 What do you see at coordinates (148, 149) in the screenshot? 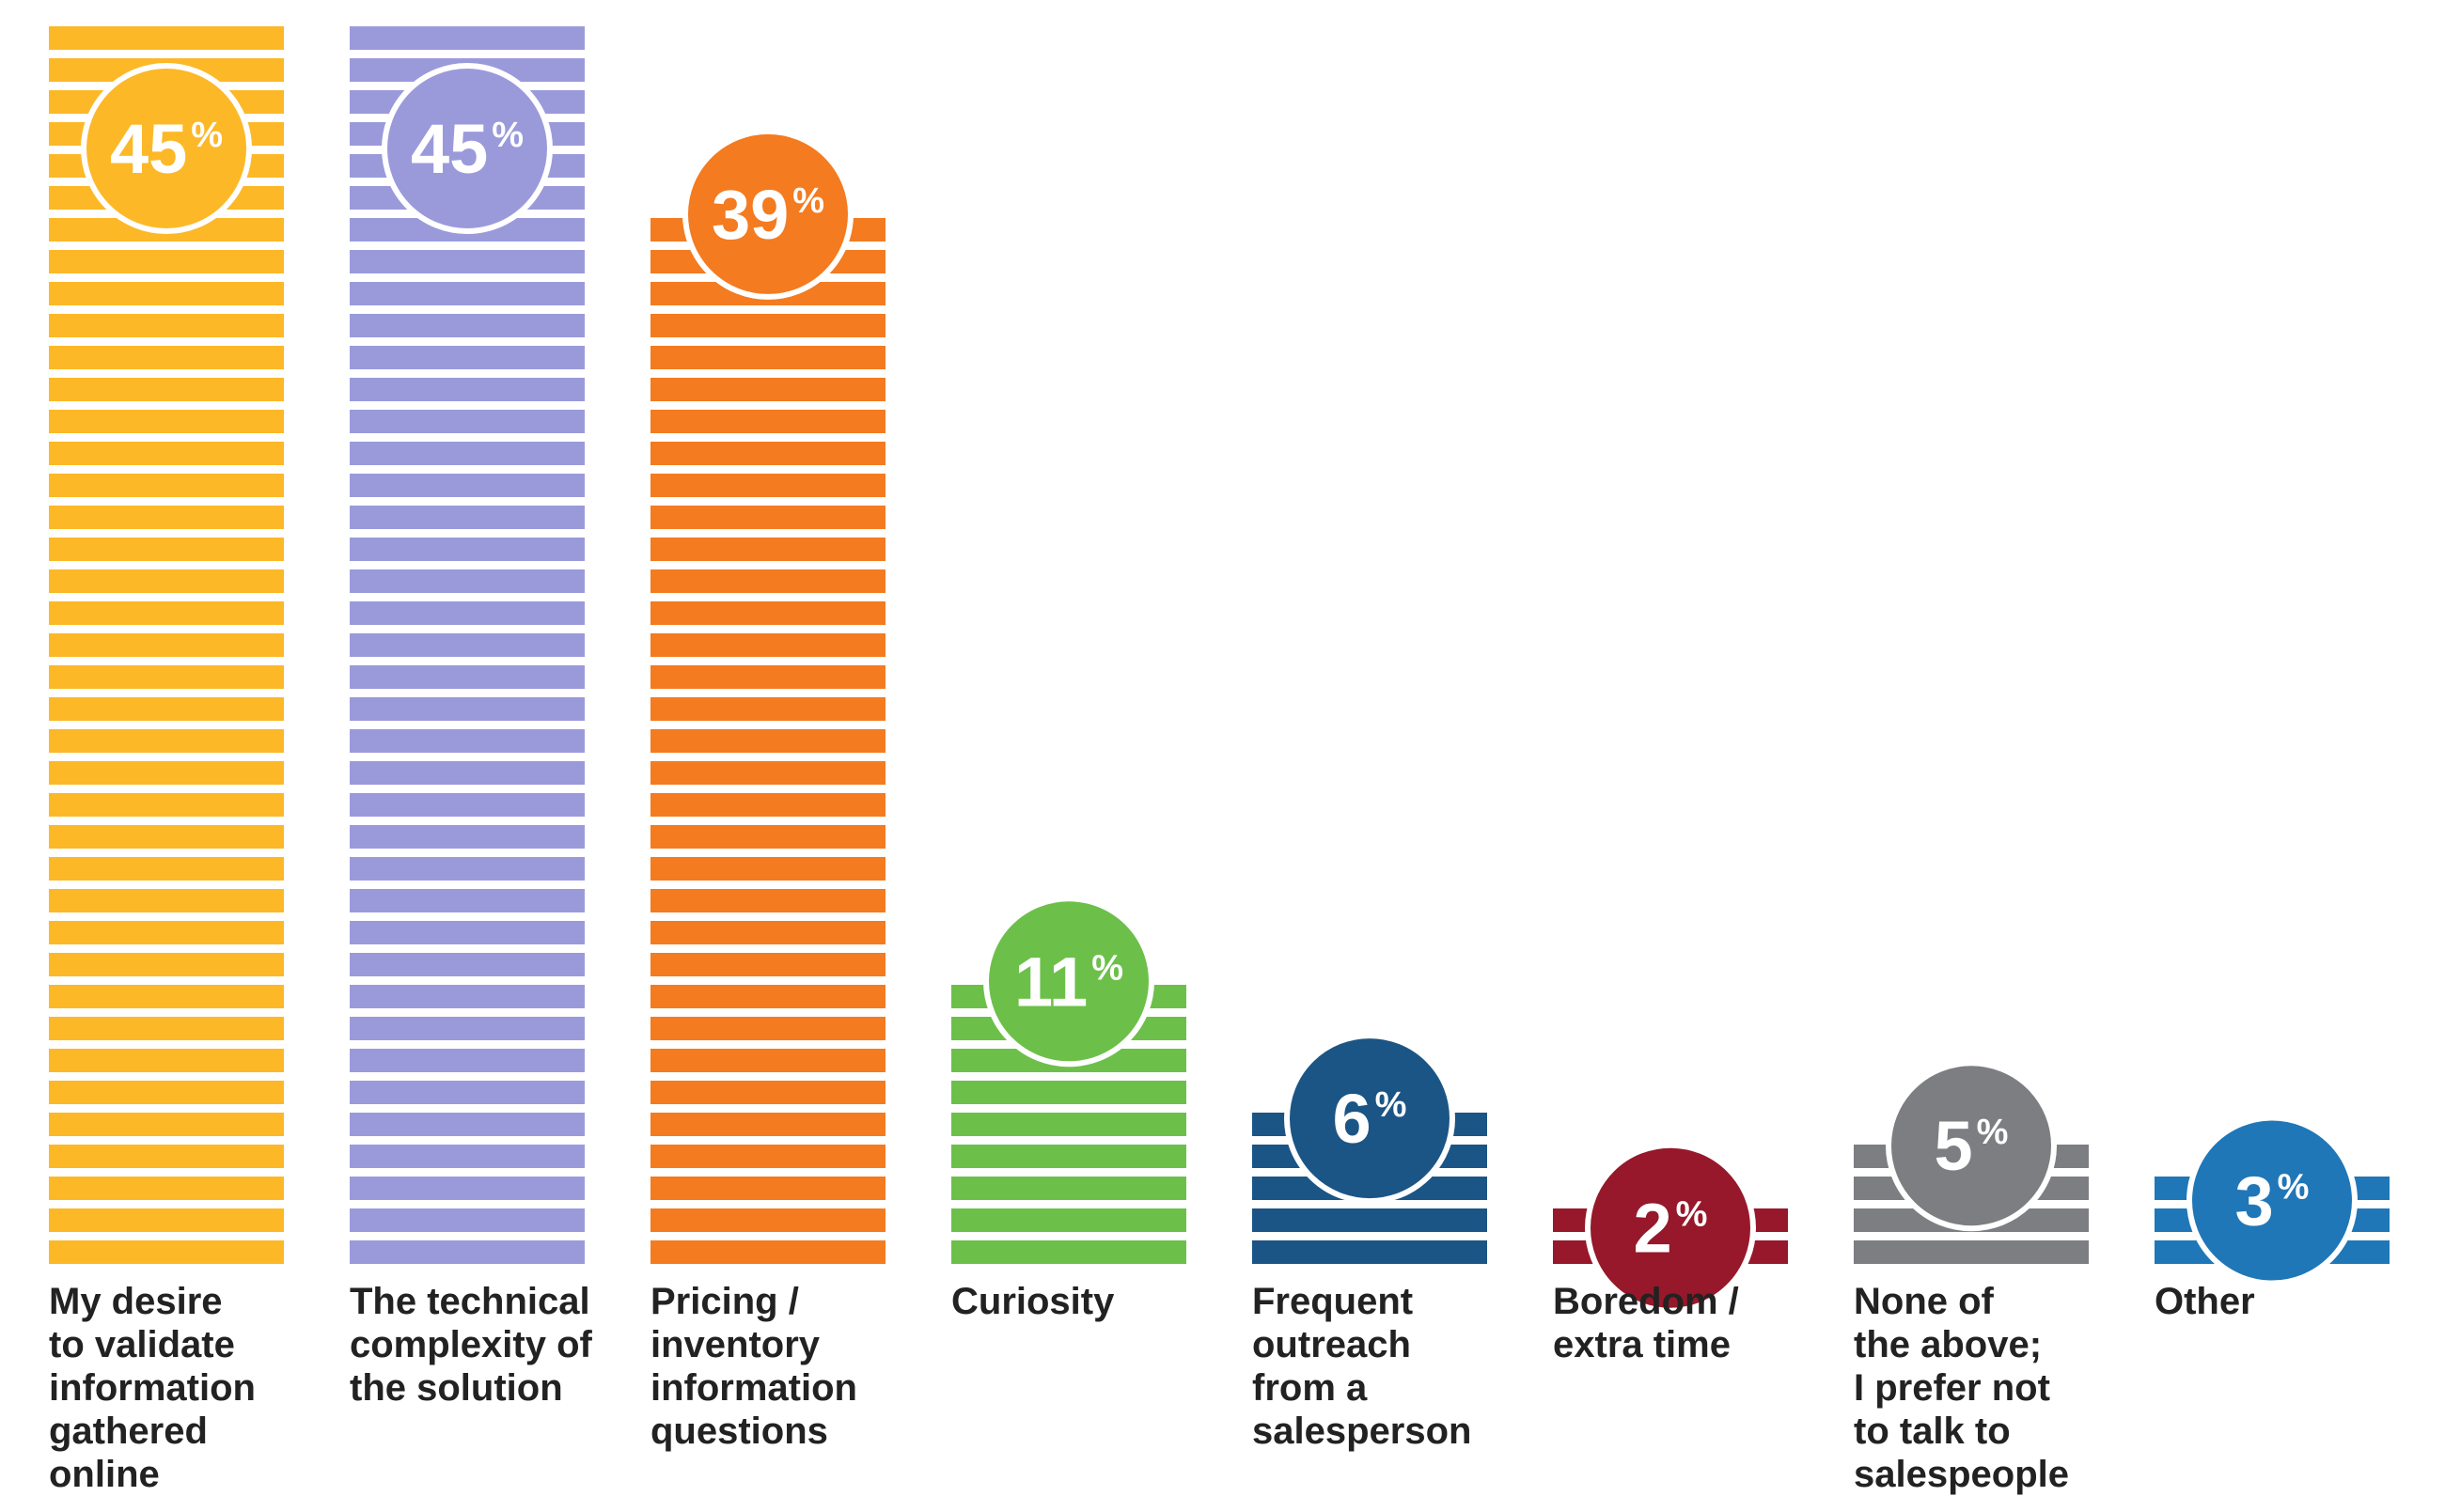
I see `value-number: 45` at bounding box center [148, 149].